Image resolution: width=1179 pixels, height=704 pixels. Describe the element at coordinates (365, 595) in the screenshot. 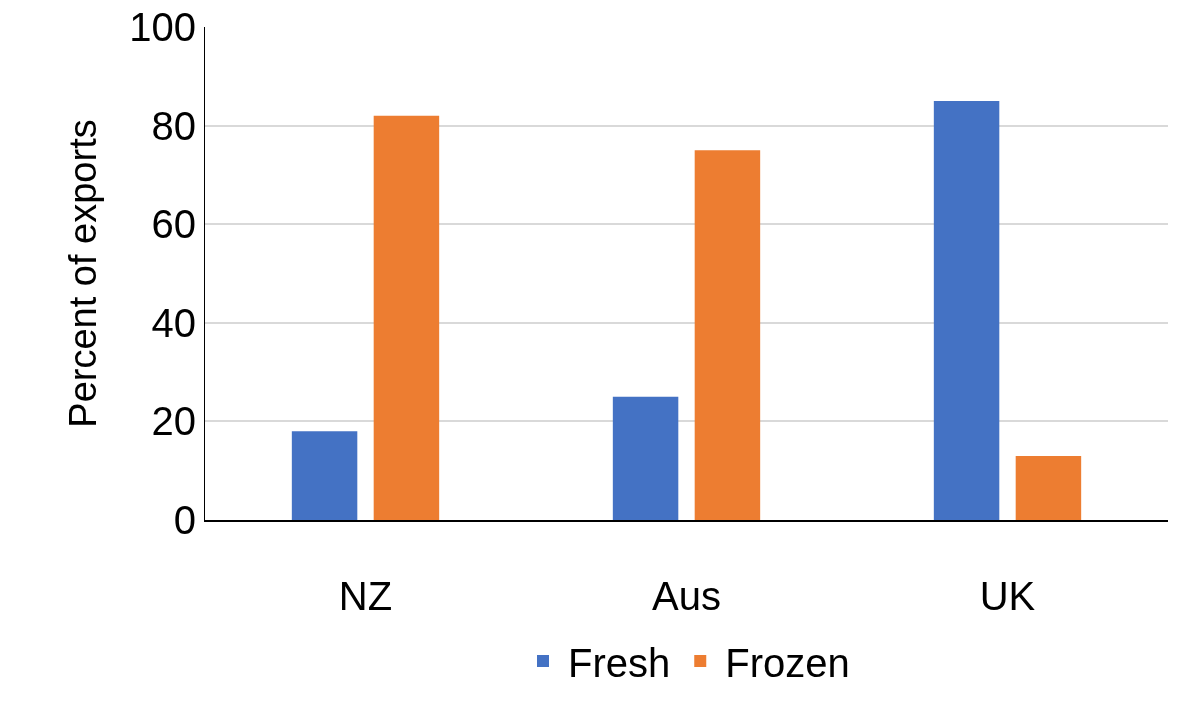

I see `x-tick-label: NZ` at that location.